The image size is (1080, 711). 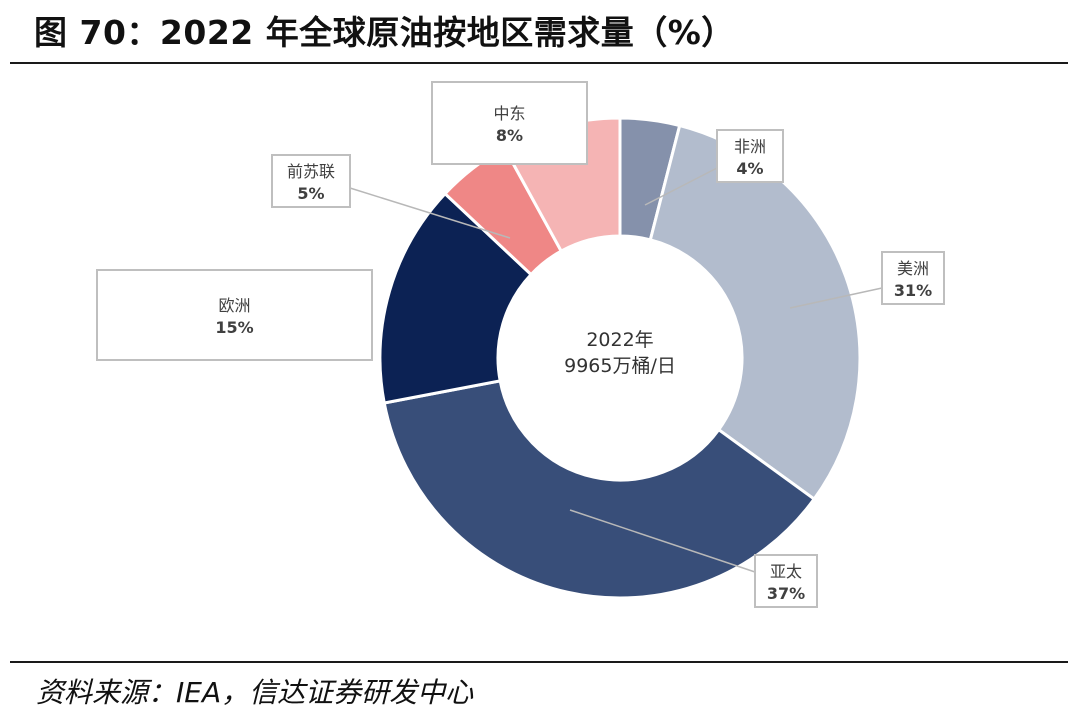 I want to click on slice-label-5: 中东, so click(x=509, y=113).